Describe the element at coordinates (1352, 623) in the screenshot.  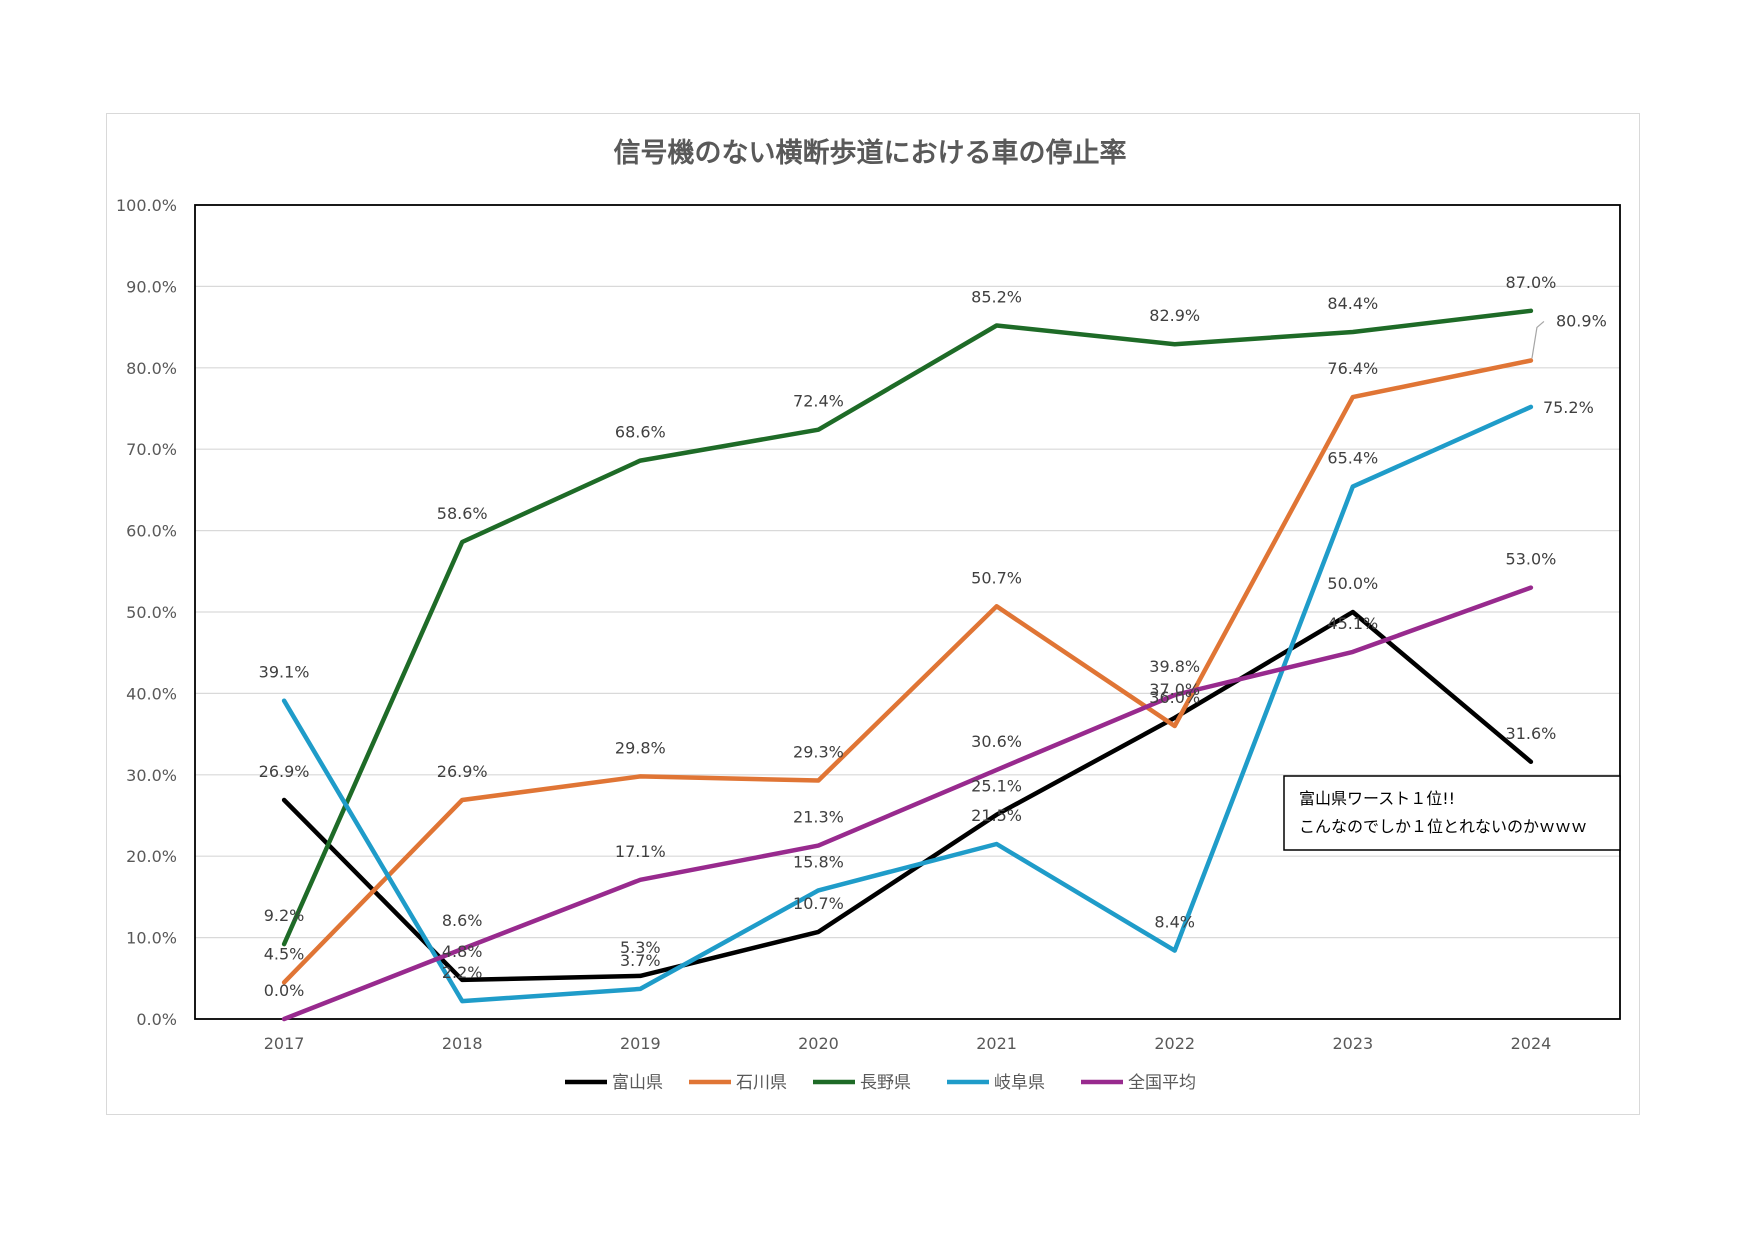
I see `data-label: 45.1%` at that location.